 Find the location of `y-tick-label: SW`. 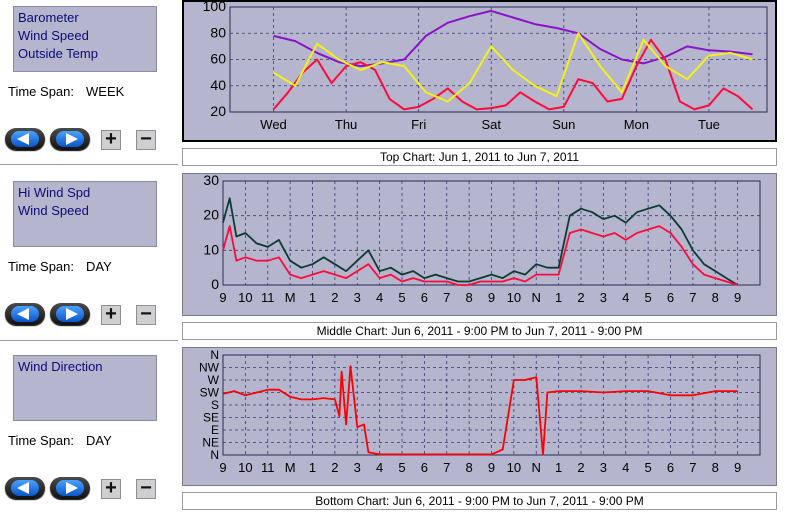

y-tick-label: SW is located at coordinates (210, 393).